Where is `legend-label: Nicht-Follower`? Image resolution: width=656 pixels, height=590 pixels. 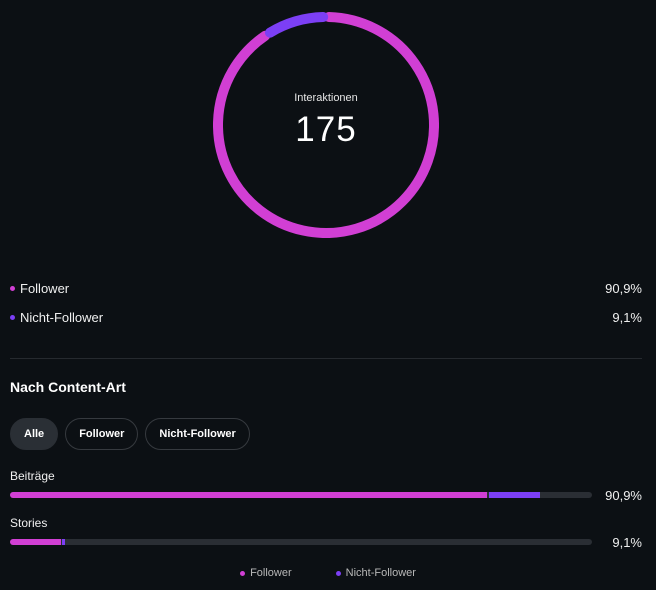
legend-label: Nicht-Follower is located at coordinates (62, 317).